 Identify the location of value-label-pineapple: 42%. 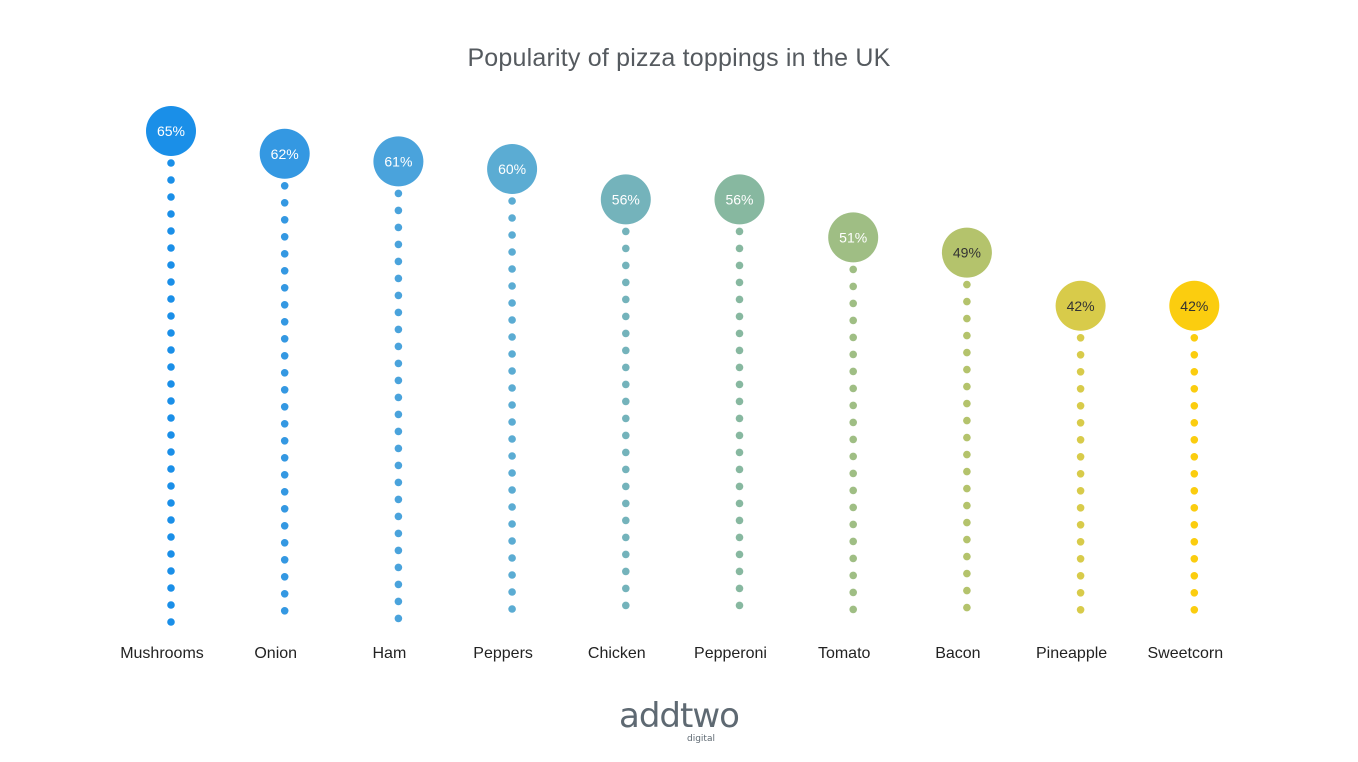
(1081, 306).